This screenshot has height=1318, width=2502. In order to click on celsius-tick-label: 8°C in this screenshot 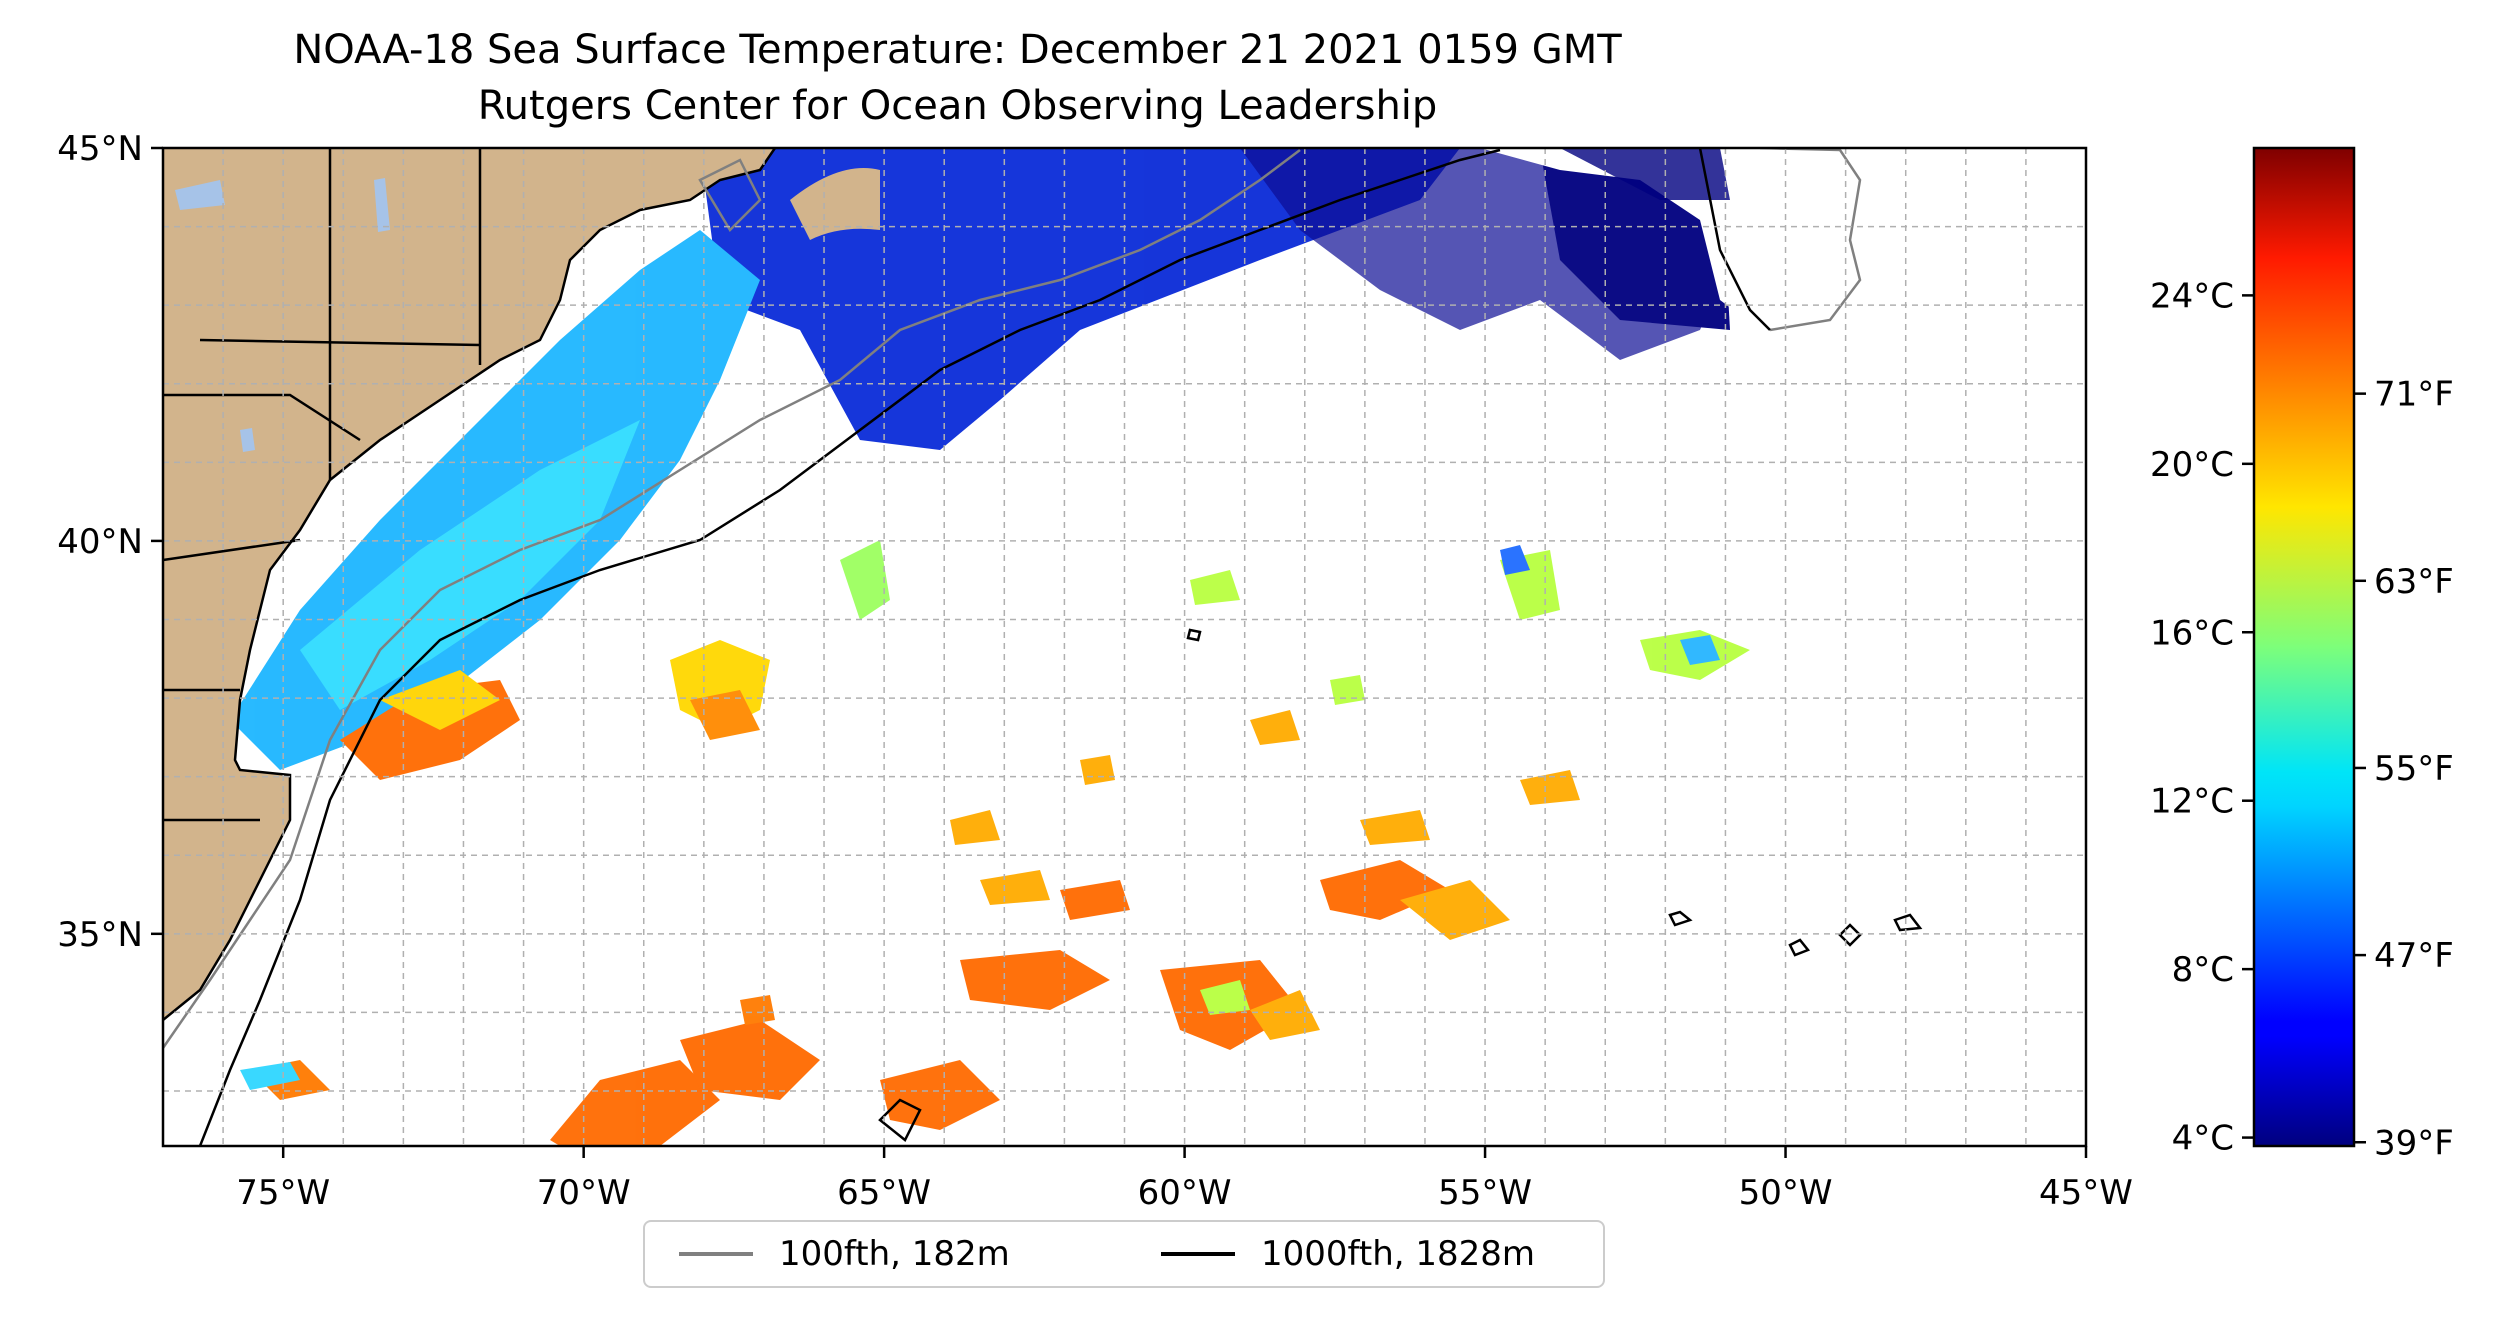, I will do `click(2203, 970)`.